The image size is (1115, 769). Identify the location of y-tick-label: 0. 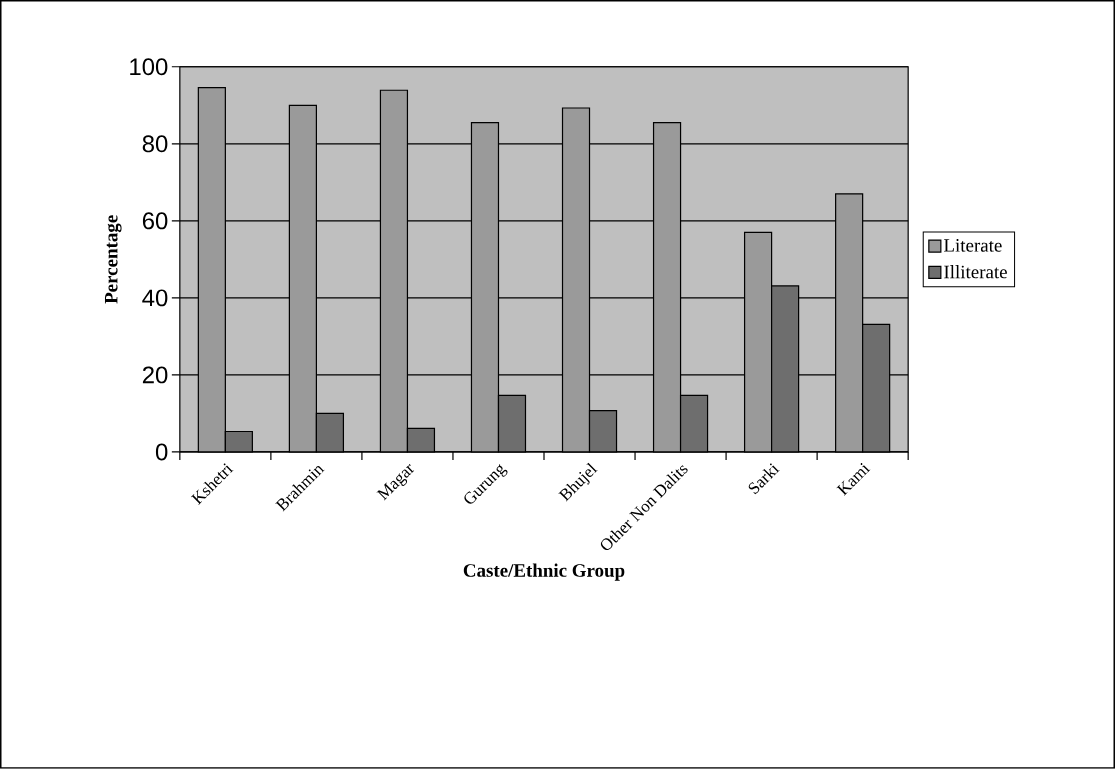
(161, 452).